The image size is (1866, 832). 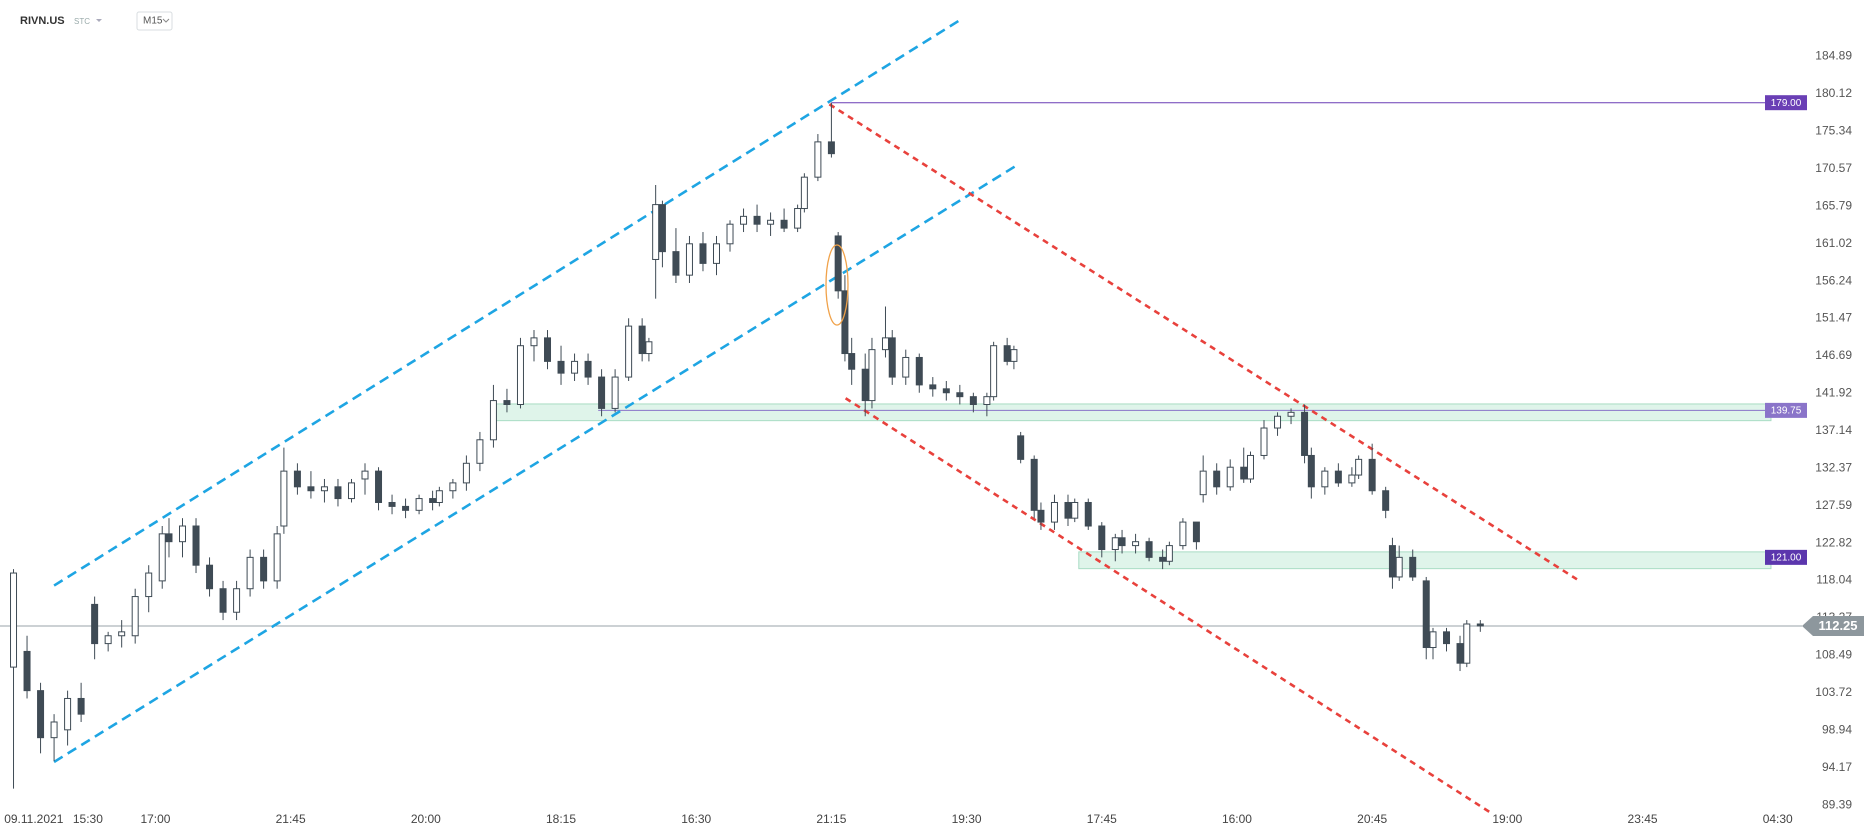 I want to click on interval-box, so click(x=154, y=21).